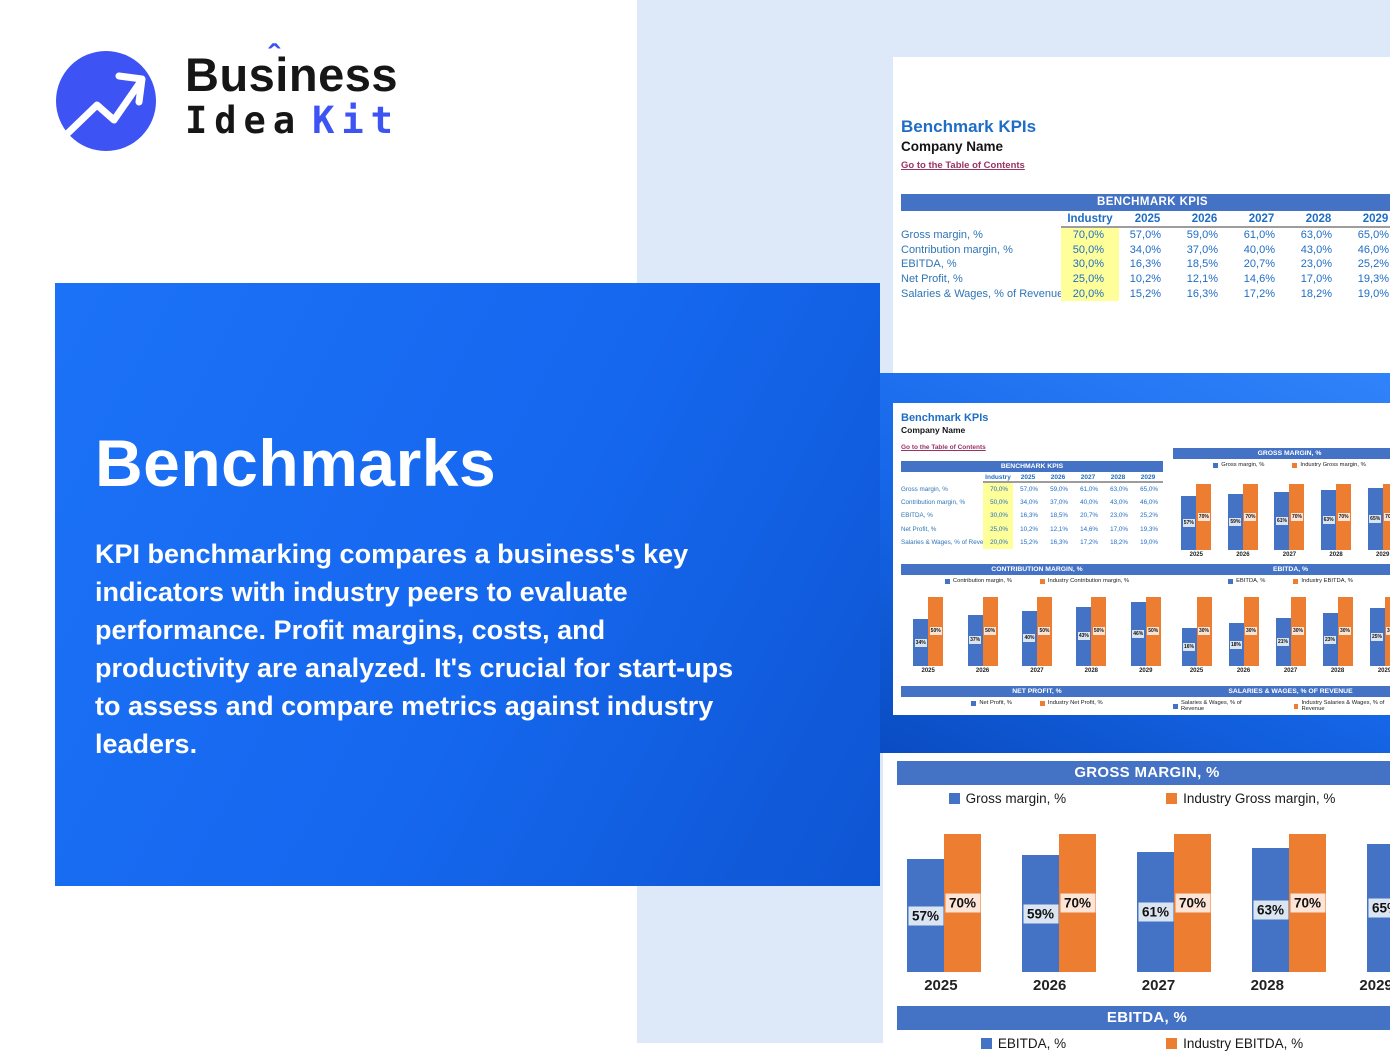 The width and height of the screenshot is (1390, 1051). Describe the element at coordinates (1088, 477) in the screenshot. I see `table-column-header: 2027` at that location.